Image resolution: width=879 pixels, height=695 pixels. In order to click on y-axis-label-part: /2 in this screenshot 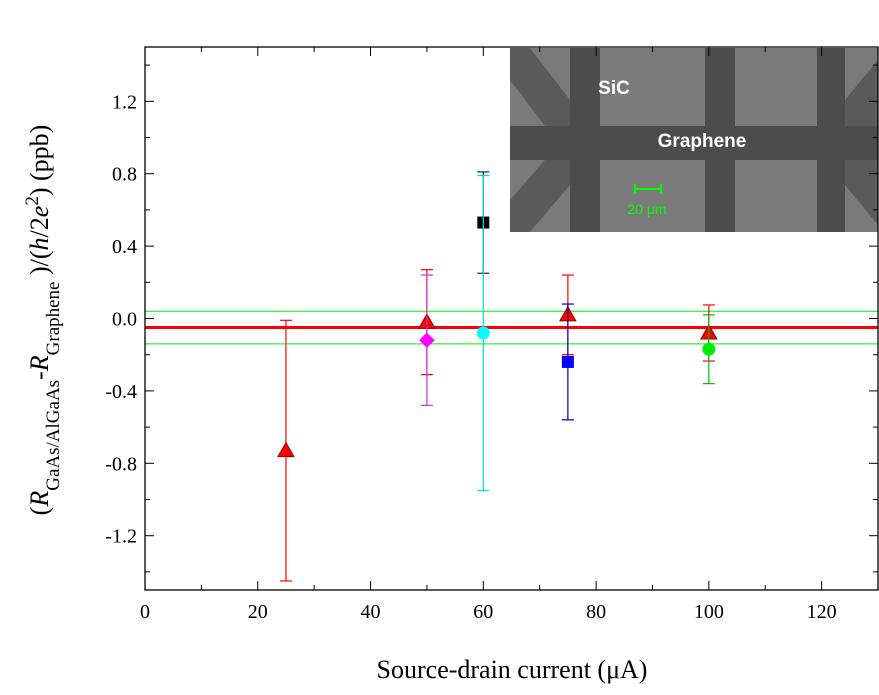, I will do `click(39, 227)`.